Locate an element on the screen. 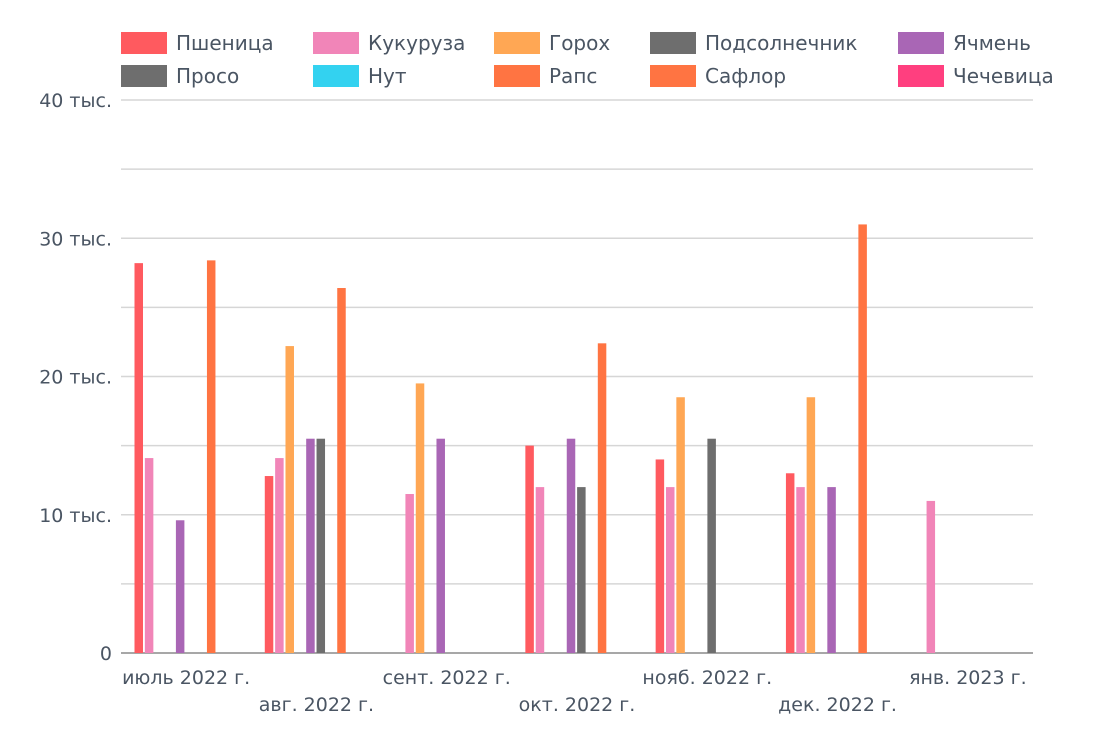  legend-item-просо: Просо is located at coordinates (180, 76).